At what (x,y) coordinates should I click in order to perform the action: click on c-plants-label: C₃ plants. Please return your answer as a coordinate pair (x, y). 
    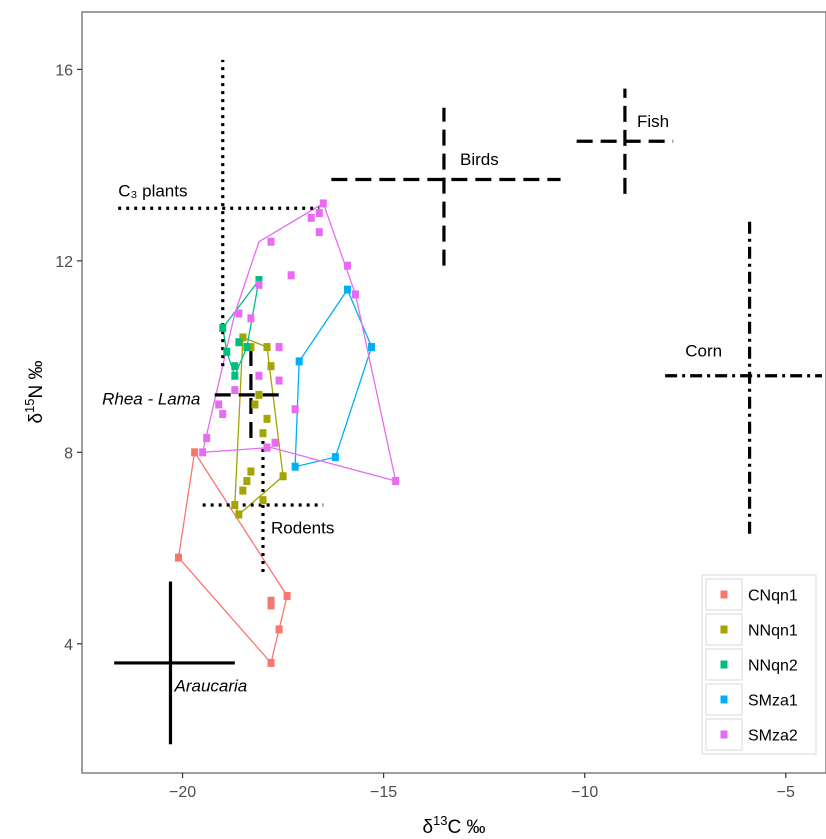
    Looking at the image, I should click on (152, 190).